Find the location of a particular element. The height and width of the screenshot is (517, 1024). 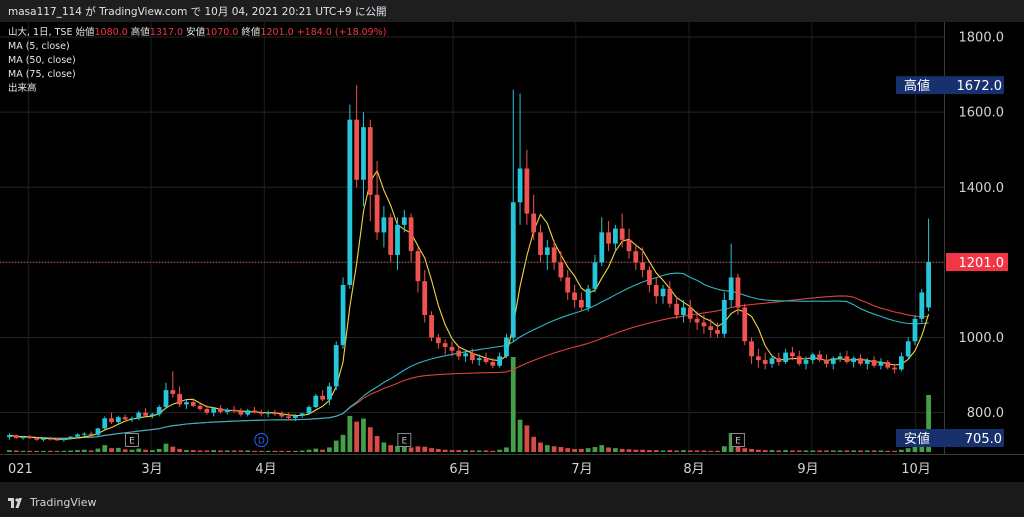

ma75-legend: MA (75, close) is located at coordinates (42, 74).